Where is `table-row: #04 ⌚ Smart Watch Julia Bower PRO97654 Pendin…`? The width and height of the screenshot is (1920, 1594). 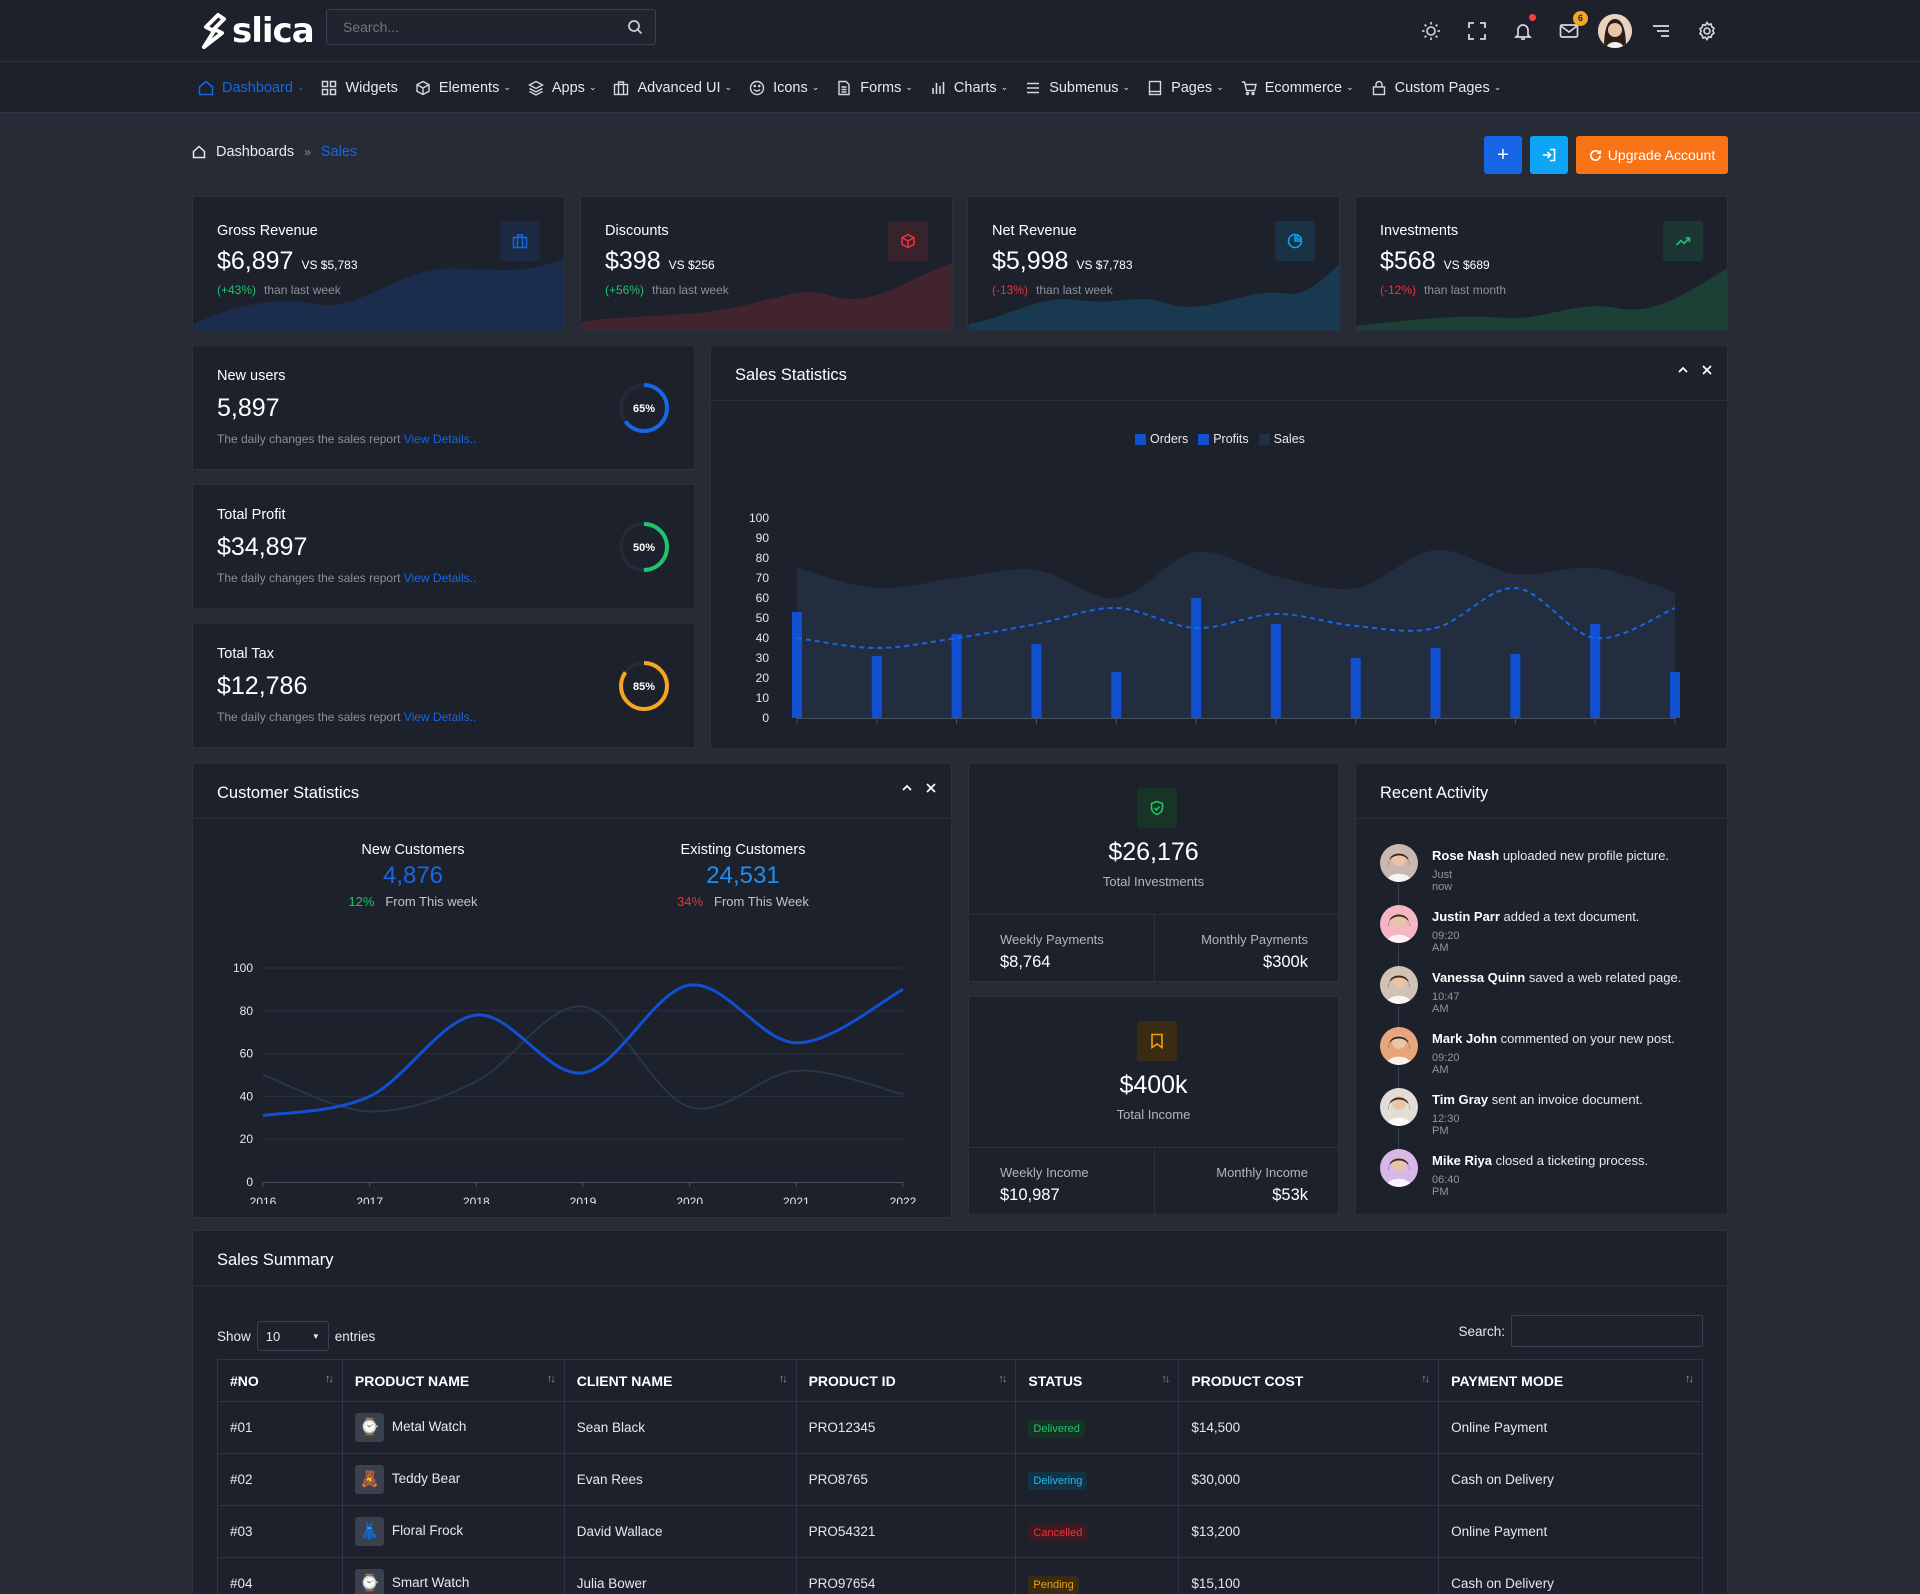
table-row: #04 ⌚ Smart Watch Julia Bower PRO97654 Pendin… is located at coordinates (960, 1575).